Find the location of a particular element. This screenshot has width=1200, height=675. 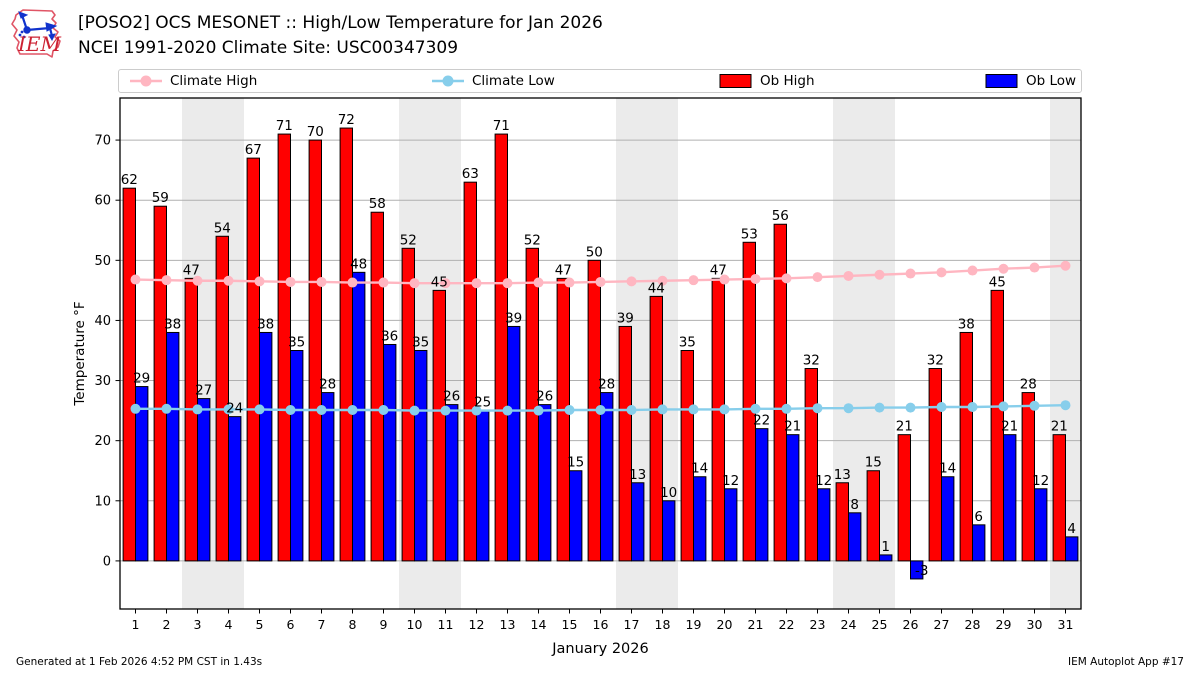

legend-label: Climate Low is located at coordinates (513, 81).